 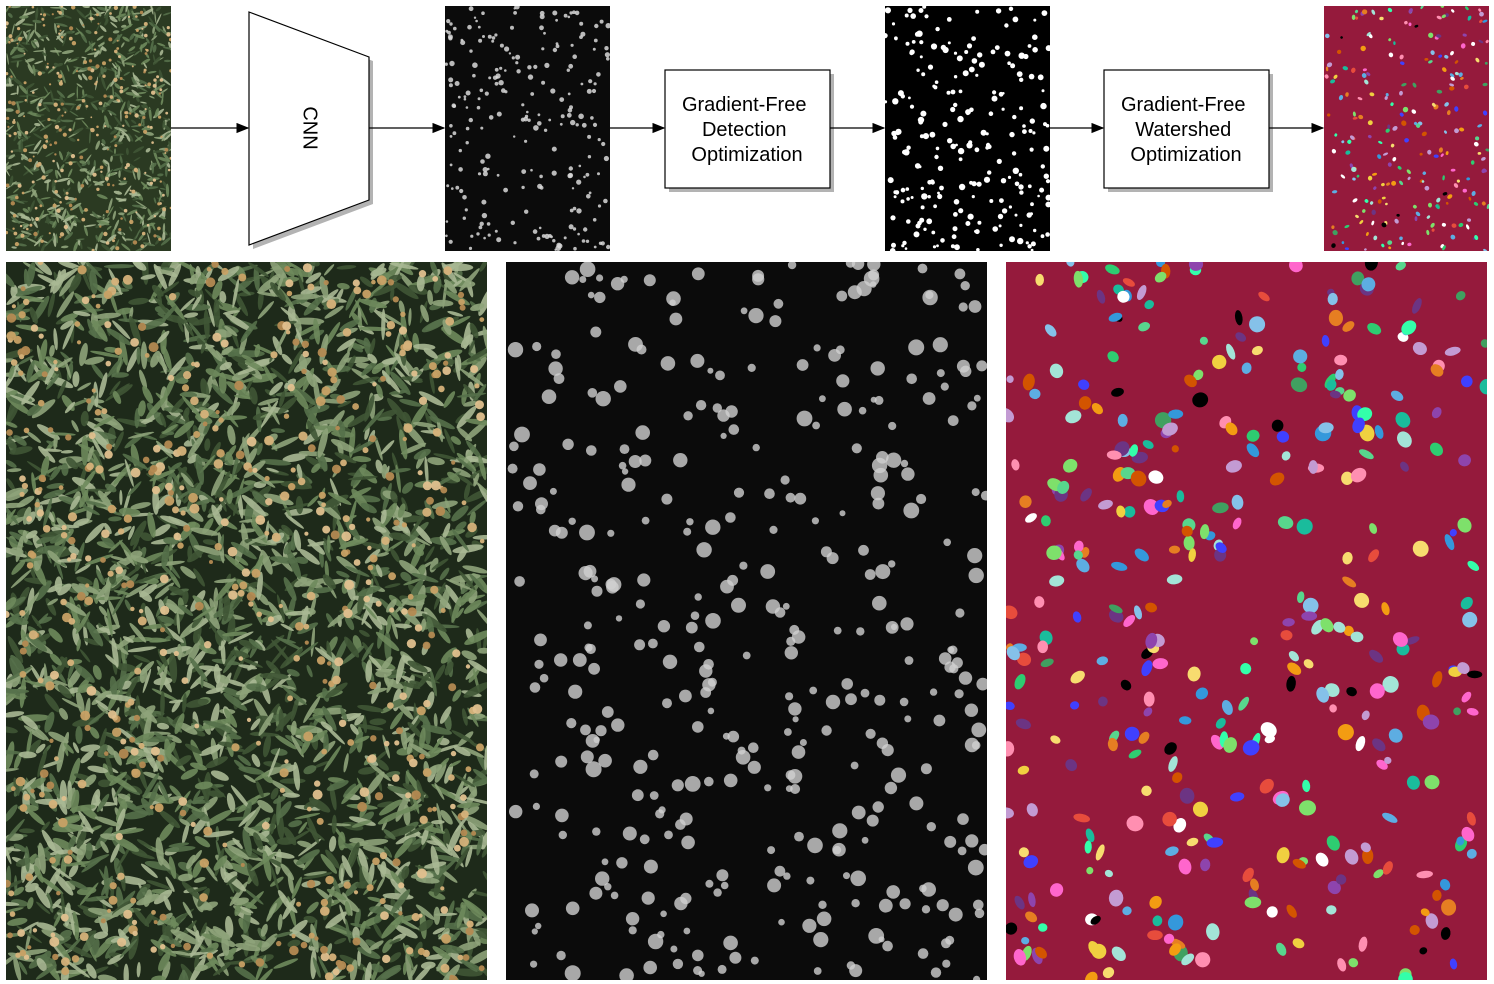 What do you see at coordinates (527, 128) in the screenshot?
I see `heatmap-thumbnail` at bounding box center [527, 128].